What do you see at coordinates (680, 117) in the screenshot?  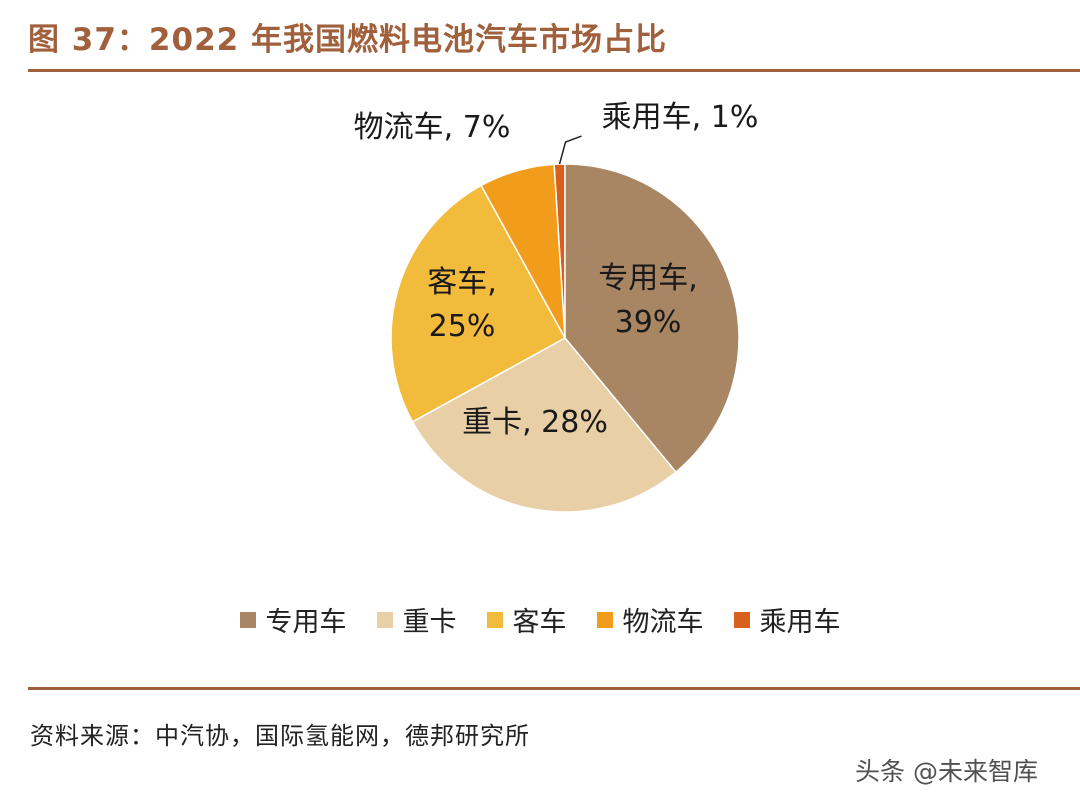 I see `slice-label-5: 乘用车, 1%` at bounding box center [680, 117].